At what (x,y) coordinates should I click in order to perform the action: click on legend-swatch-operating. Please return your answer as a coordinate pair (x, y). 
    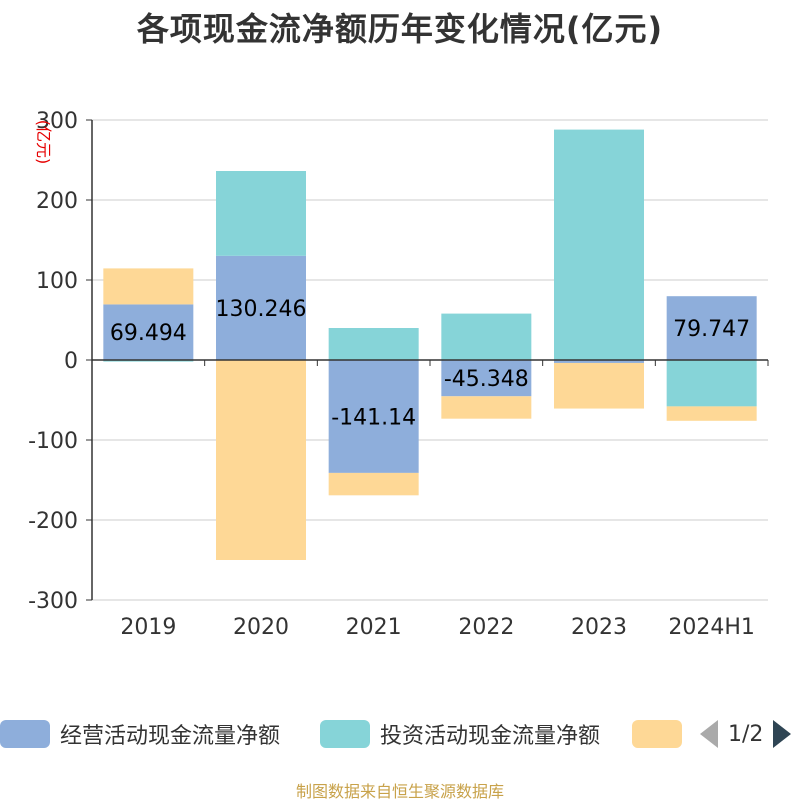
    Looking at the image, I should click on (25, 734).